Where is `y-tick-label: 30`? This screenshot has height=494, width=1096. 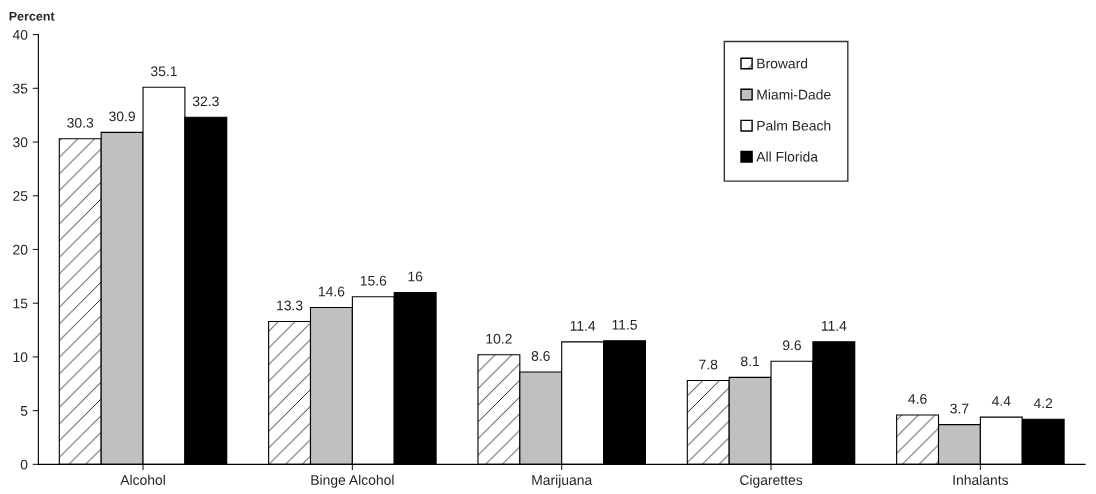 y-tick-label: 30 is located at coordinates (20, 142).